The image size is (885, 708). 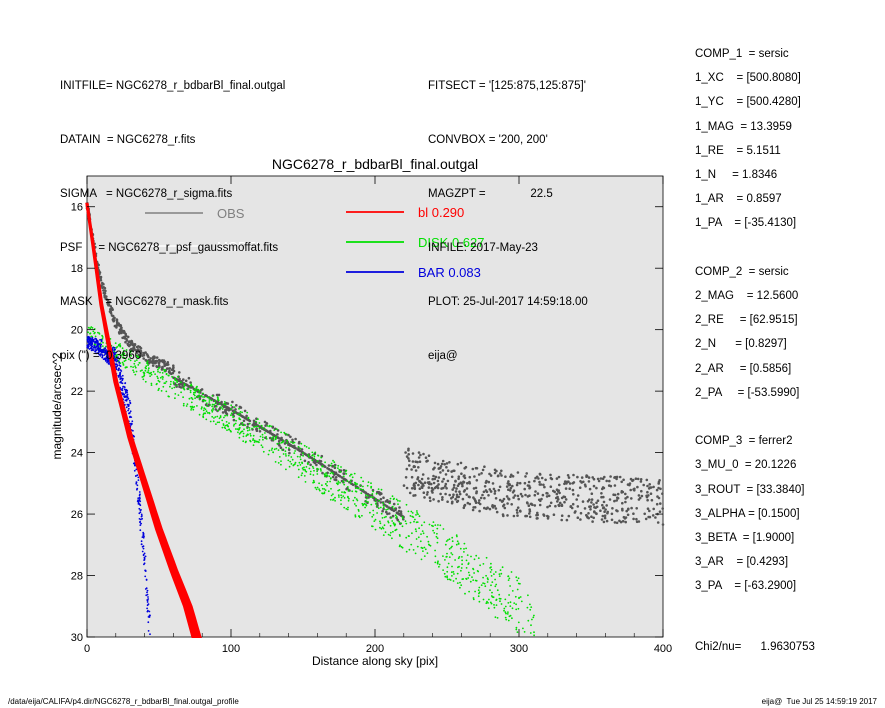 What do you see at coordinates (449, 272) in the screenshot?
I see `legend-label-bar: BAR 0.083` at bounding box center [449, 272].